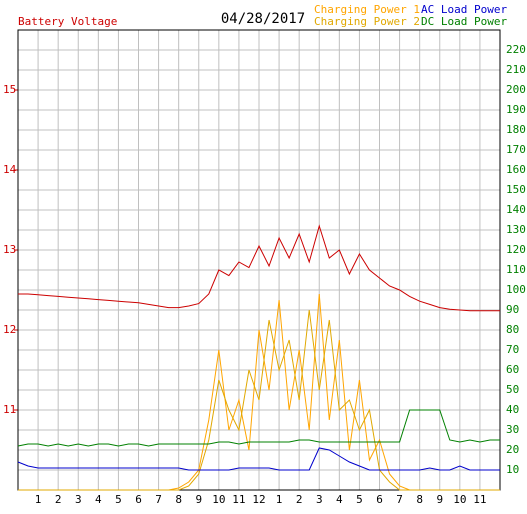  I want to click on y2-tick-label: 180, so click(516, 129).